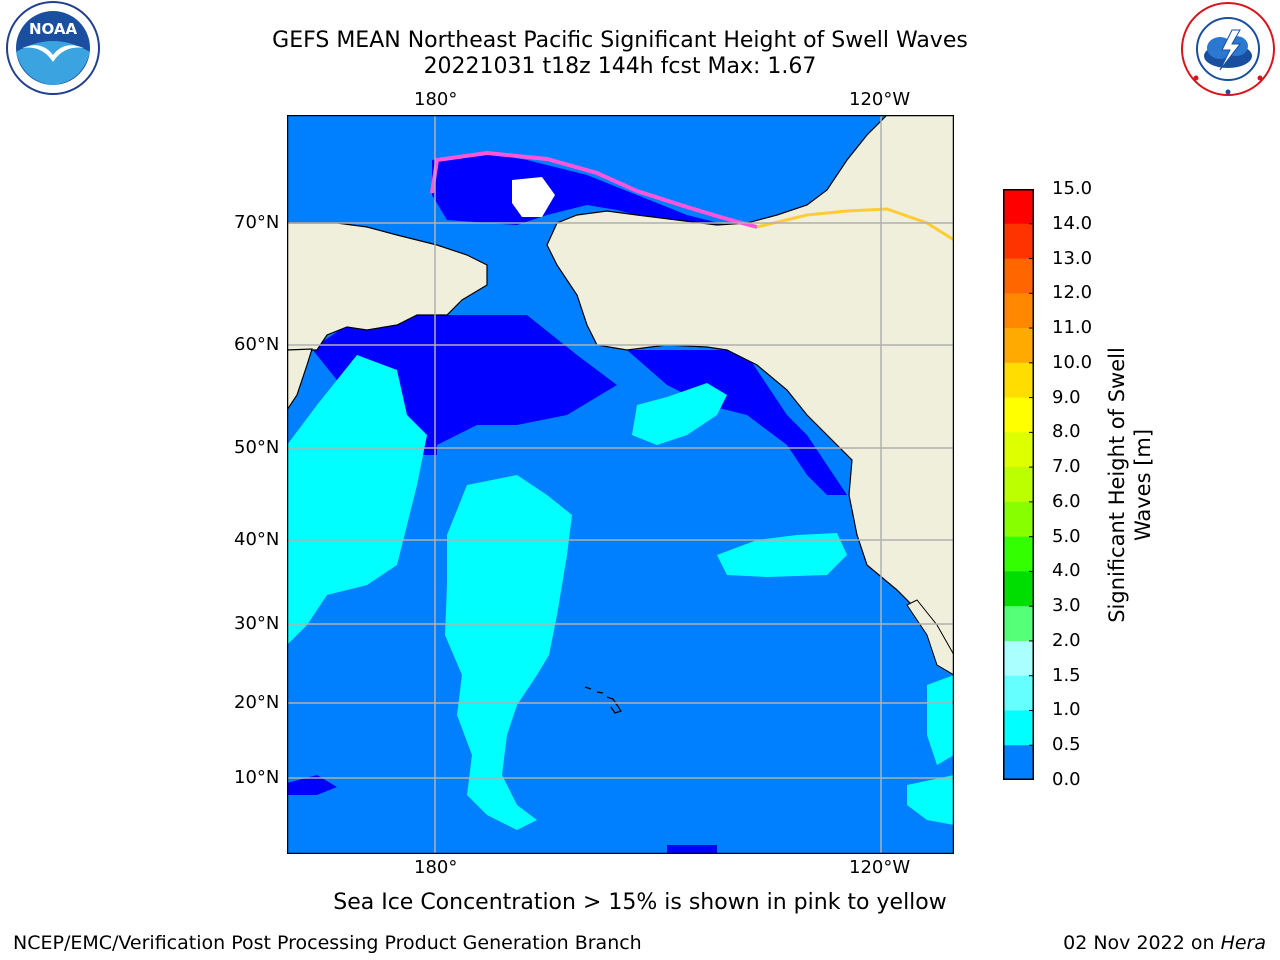 The image size is (1280, 960). I want to click on lat-label-50n: 50°N, so click(257, 447).